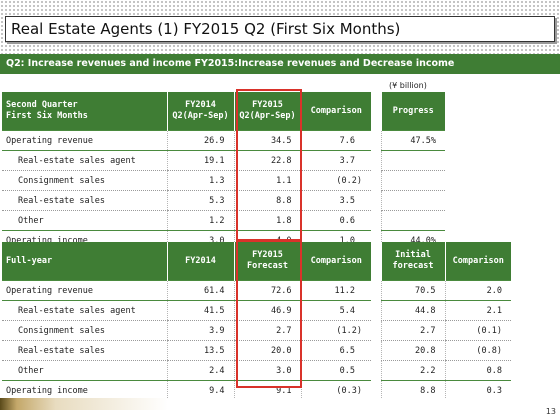 The height and width of the screenshot is (420, 560). What do you see at coordinates (478, 111) in the screenshot?
I see `table1-blank` at bounding box center [478, 111].